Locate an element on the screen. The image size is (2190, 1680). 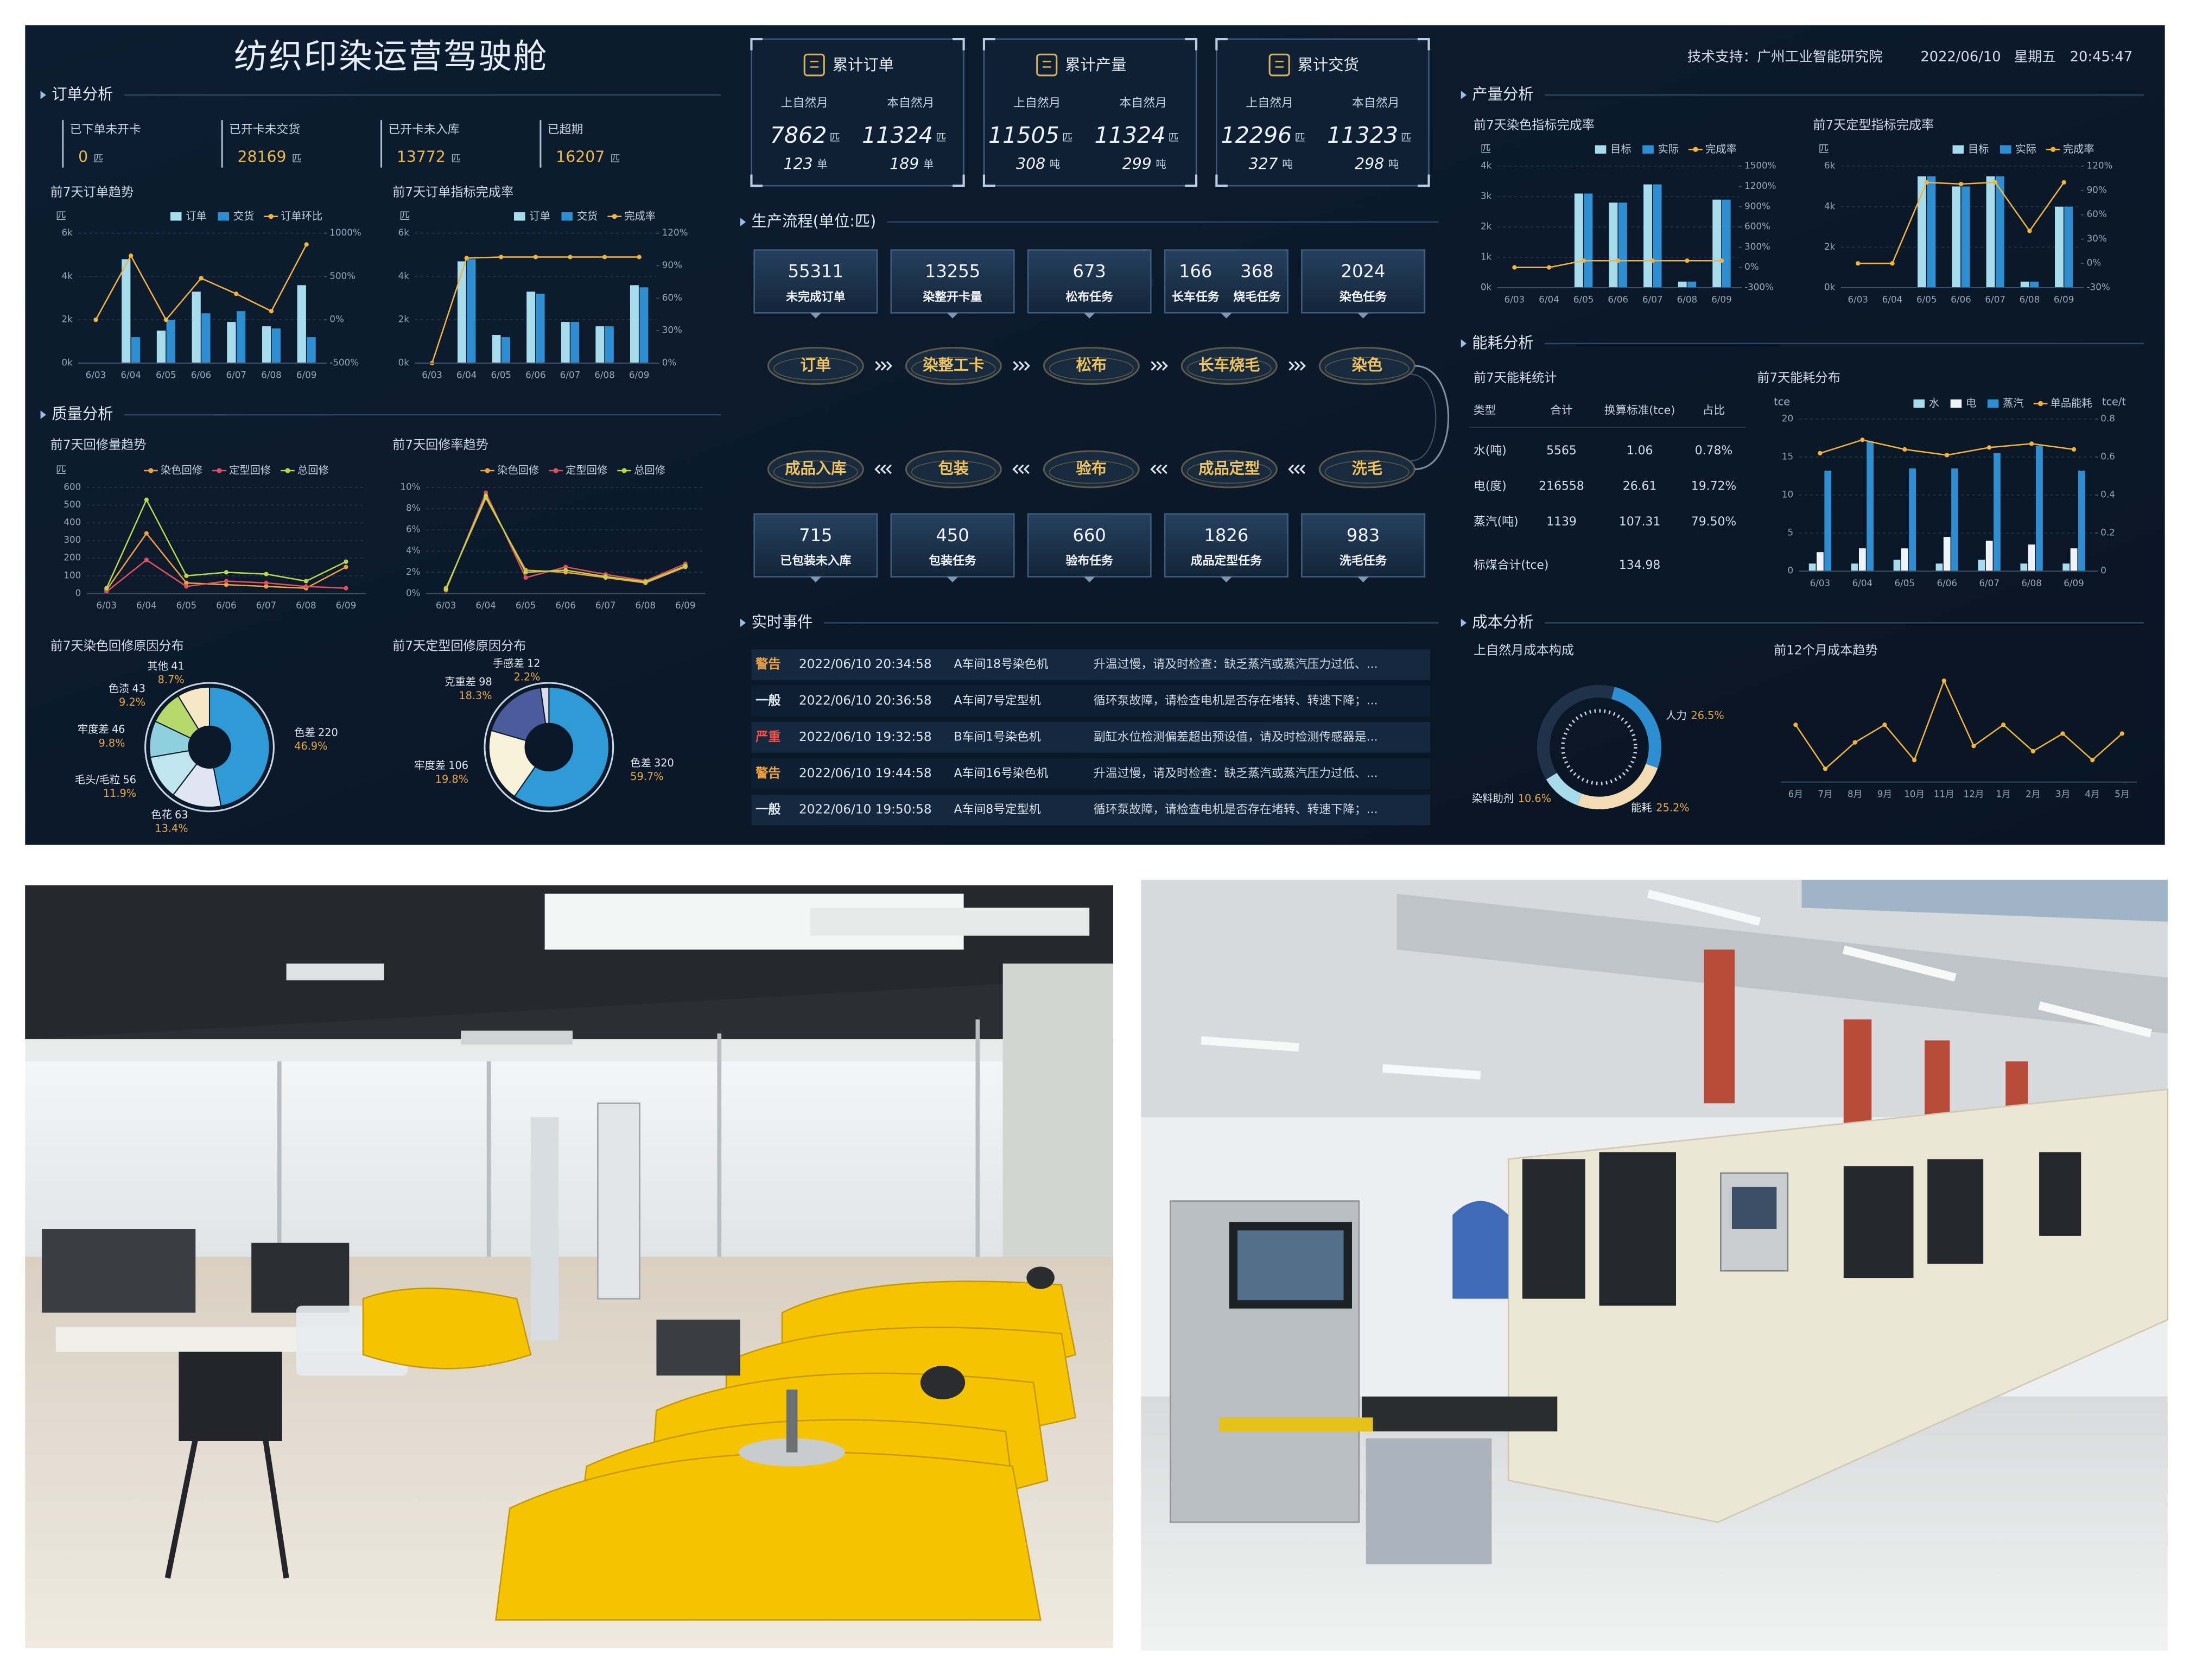
y-tick-label: 0k is located at coordinates (404, 362).